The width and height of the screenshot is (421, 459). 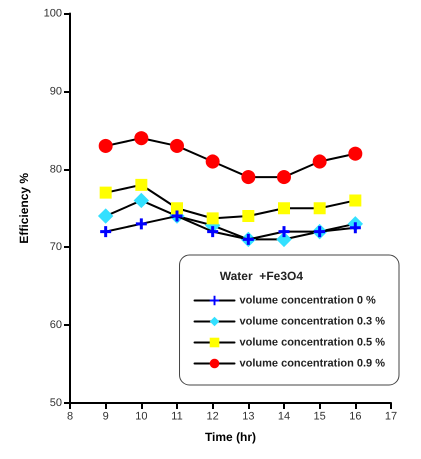 I want to click on y-tick-label: 80, so click(x=56, y=169).